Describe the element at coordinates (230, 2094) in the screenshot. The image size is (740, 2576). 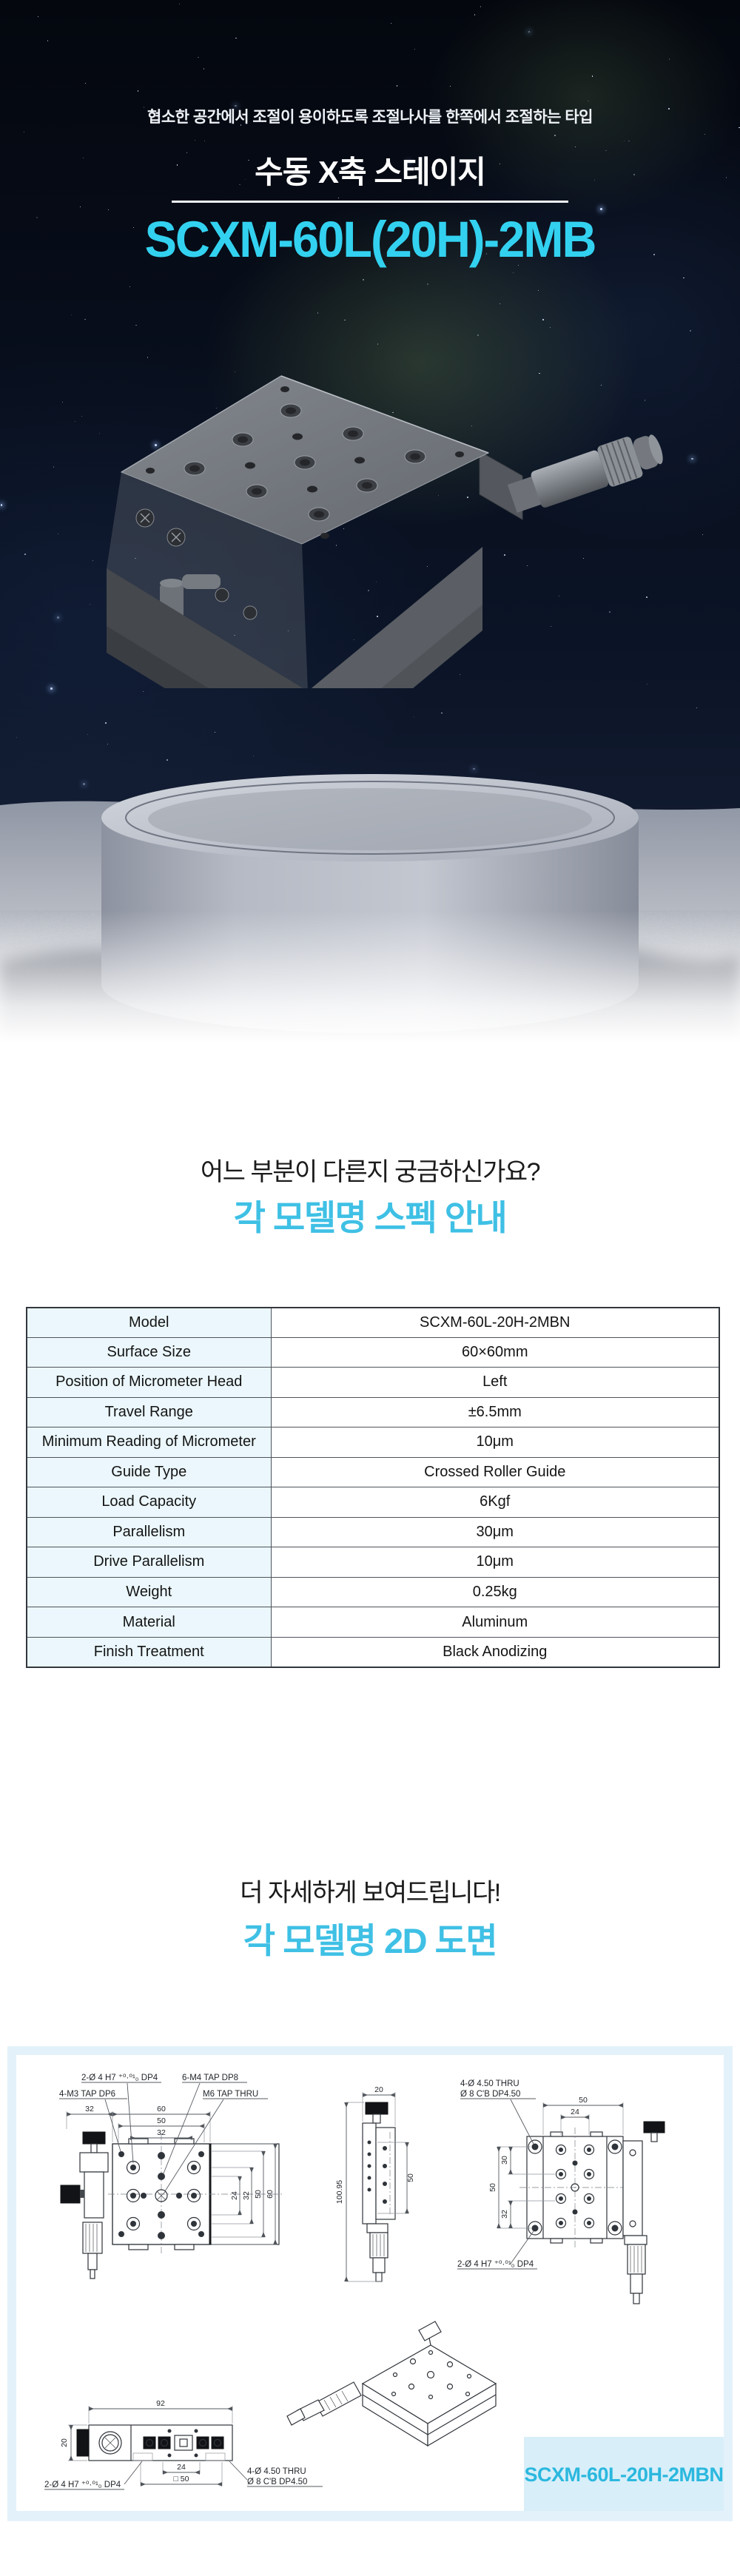
I see `annotation-label: M6 TAP THRU` at that location.